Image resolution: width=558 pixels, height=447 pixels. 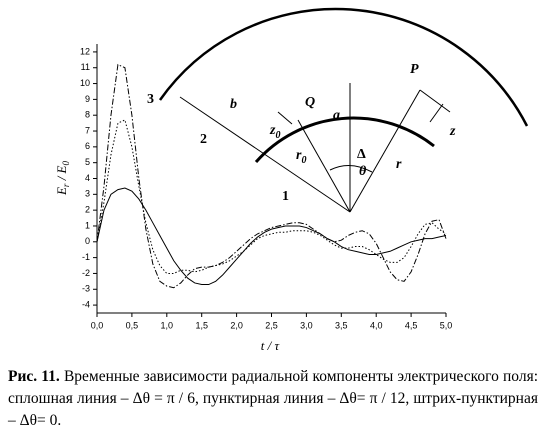 I want to click on label: 2, so click(x=203, y=139).